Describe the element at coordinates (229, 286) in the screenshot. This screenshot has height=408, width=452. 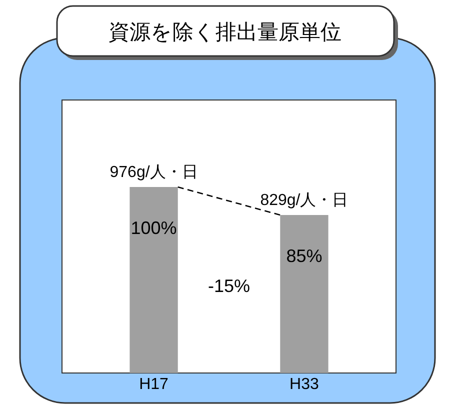
I see `annotation: -15%` at that location.